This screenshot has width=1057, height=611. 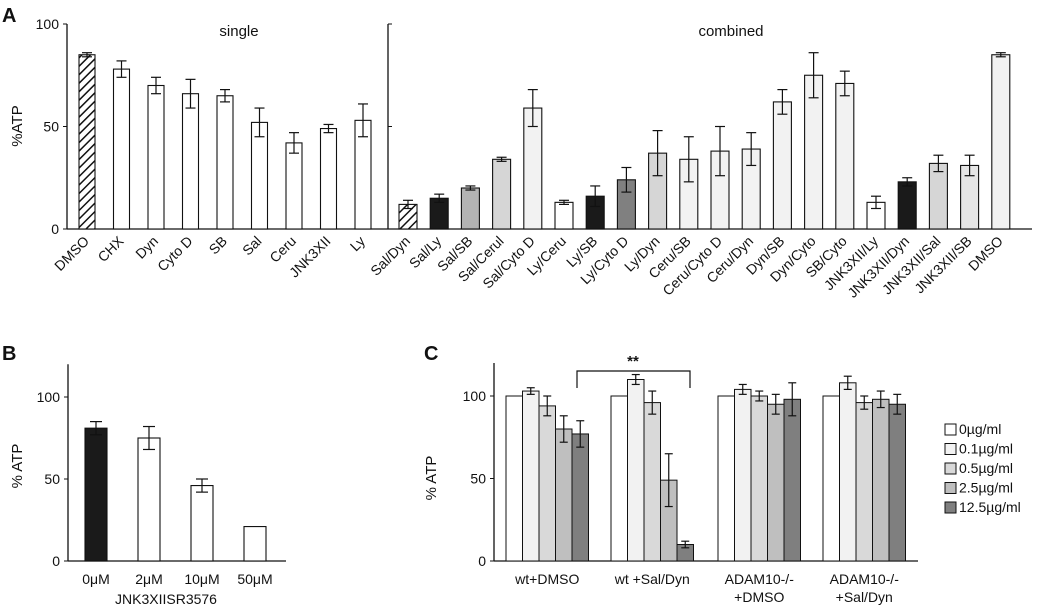 I want to click on a-y-tick-label: 100, so click(x=48, y=24).